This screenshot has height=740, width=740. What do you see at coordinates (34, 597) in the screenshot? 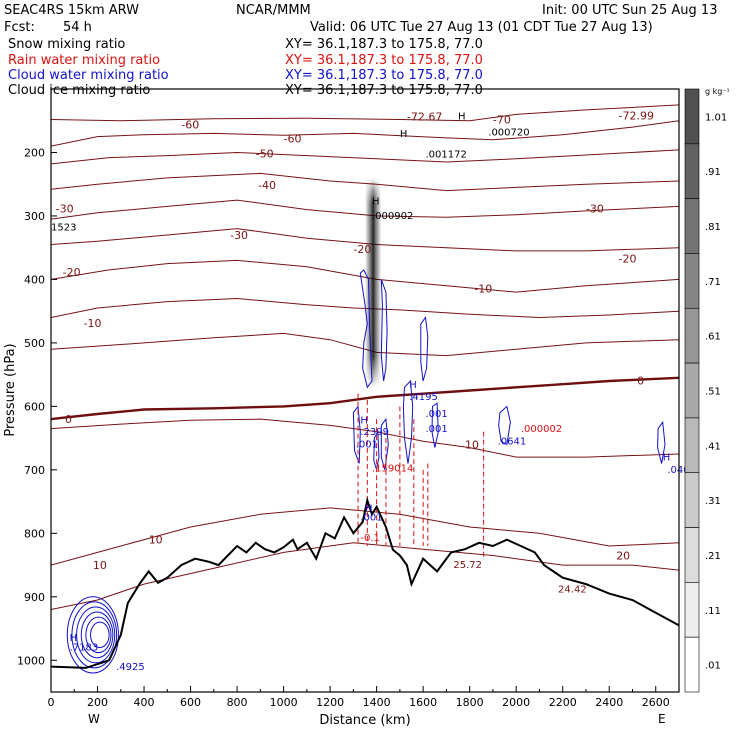
I see `y-tick-label: 900` at bounding box center [34, 597].